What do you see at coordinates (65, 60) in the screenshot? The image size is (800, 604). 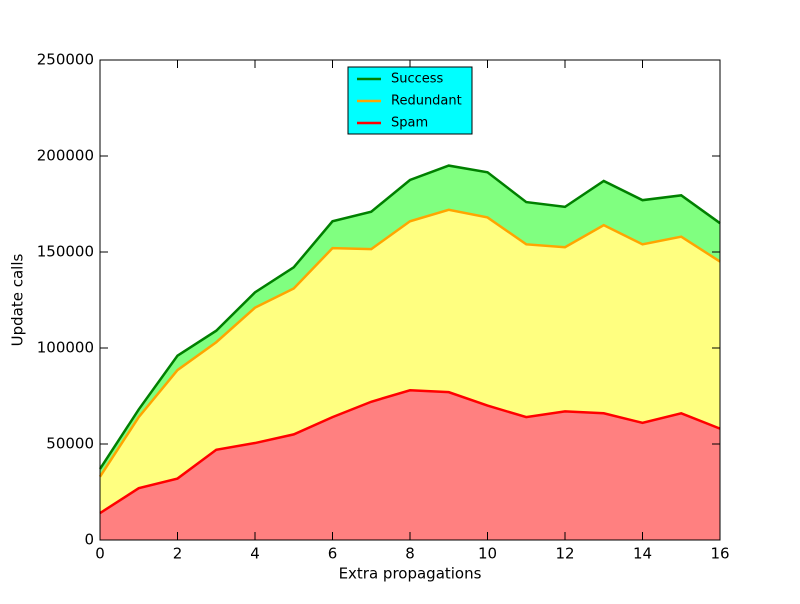 I see `y-tick-label: 250000` at bounding box center [65, 60].